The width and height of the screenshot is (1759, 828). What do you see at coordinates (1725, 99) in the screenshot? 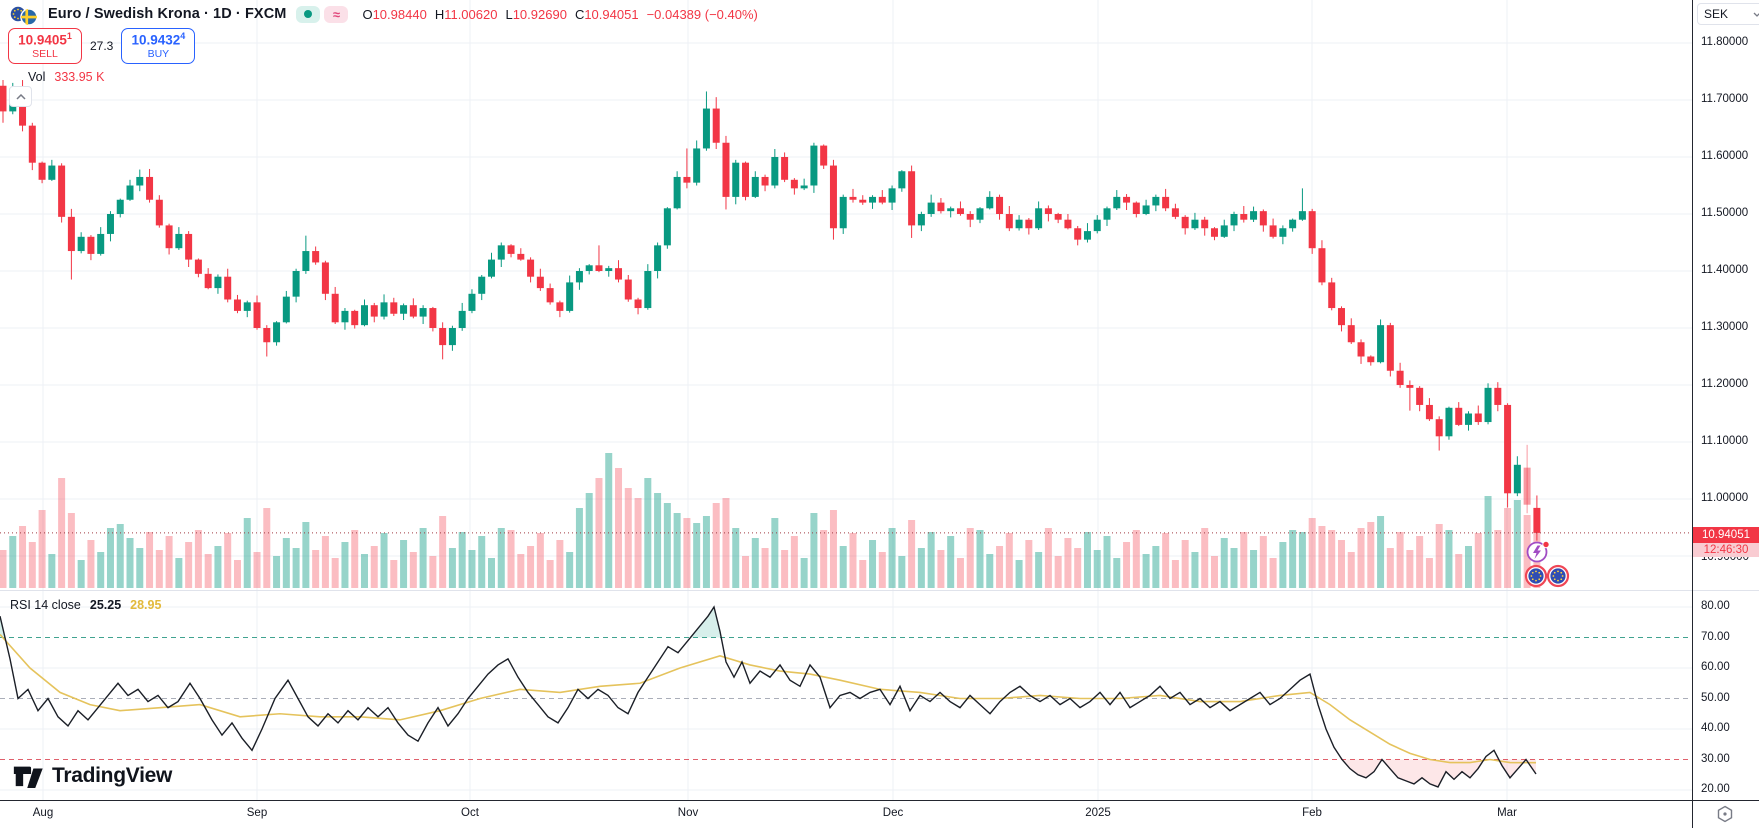
I see `price-axis-label: 11.70000` at bounding box center [1725, 99].